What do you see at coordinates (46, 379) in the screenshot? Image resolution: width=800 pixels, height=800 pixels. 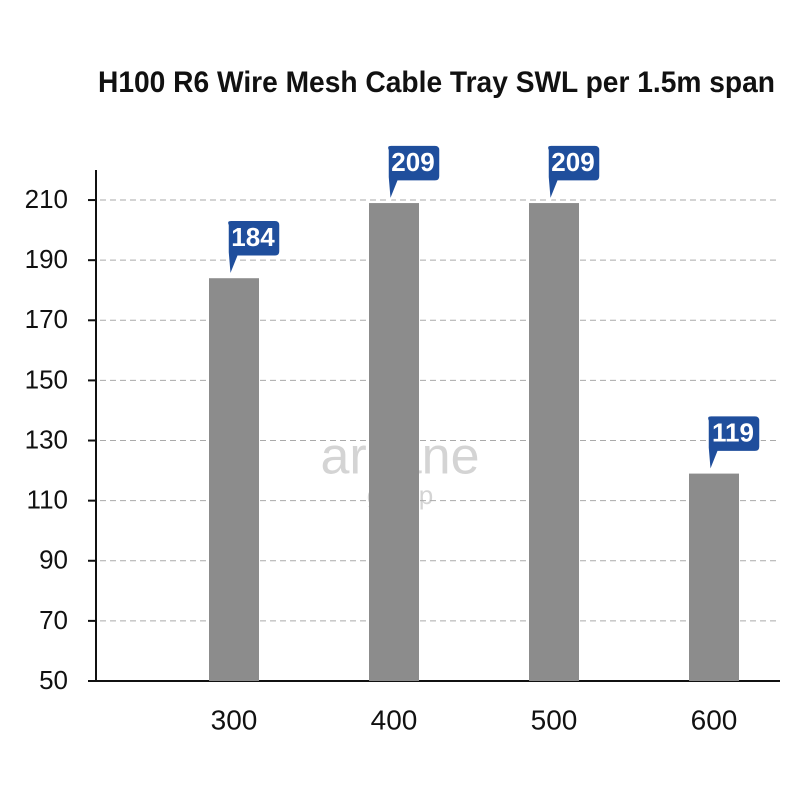 I see `y-tick-label: 150` at bounding box center [46, 379].